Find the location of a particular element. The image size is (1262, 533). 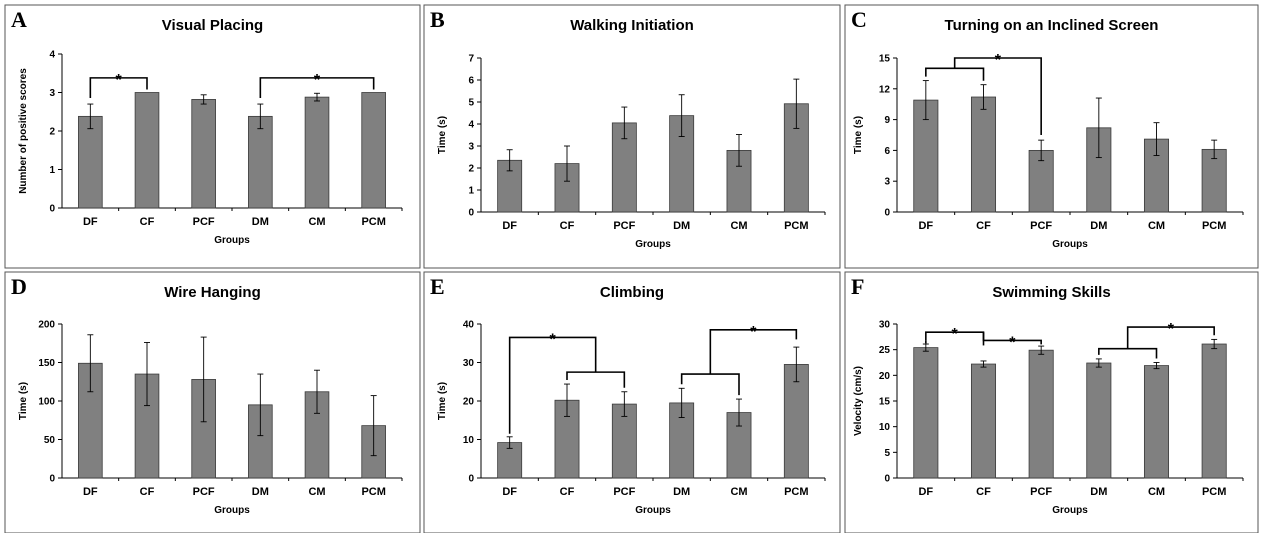

y-tick-label: 9 is located at coordinates (887, 120).